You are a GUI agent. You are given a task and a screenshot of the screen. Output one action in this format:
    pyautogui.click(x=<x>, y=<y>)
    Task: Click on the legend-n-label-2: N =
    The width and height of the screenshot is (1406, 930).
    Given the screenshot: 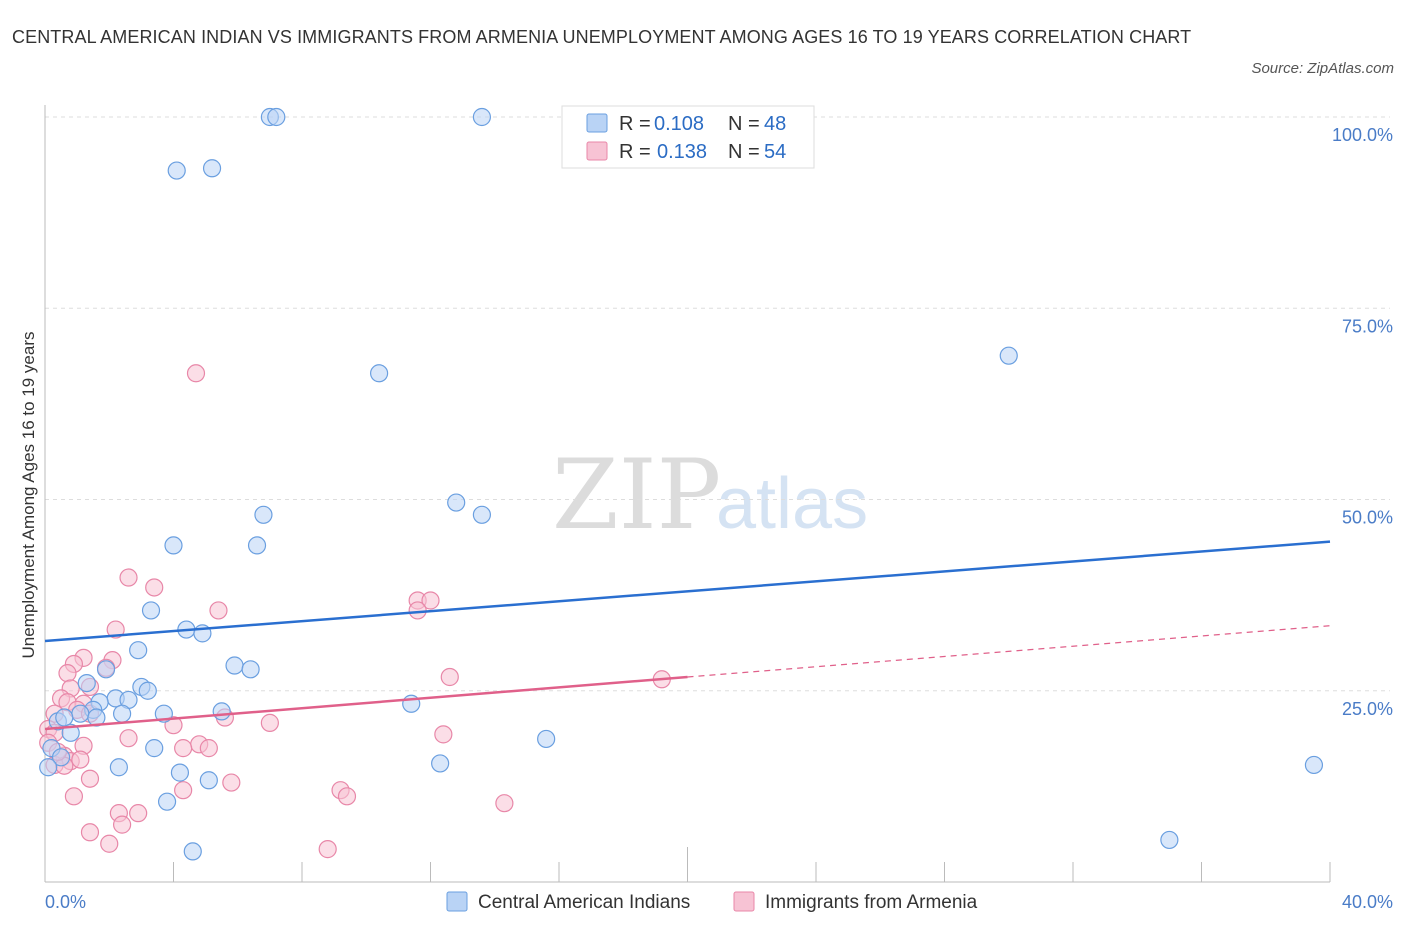 What is the action you would take?
    pyautogui.click(x=744, y=152)
    